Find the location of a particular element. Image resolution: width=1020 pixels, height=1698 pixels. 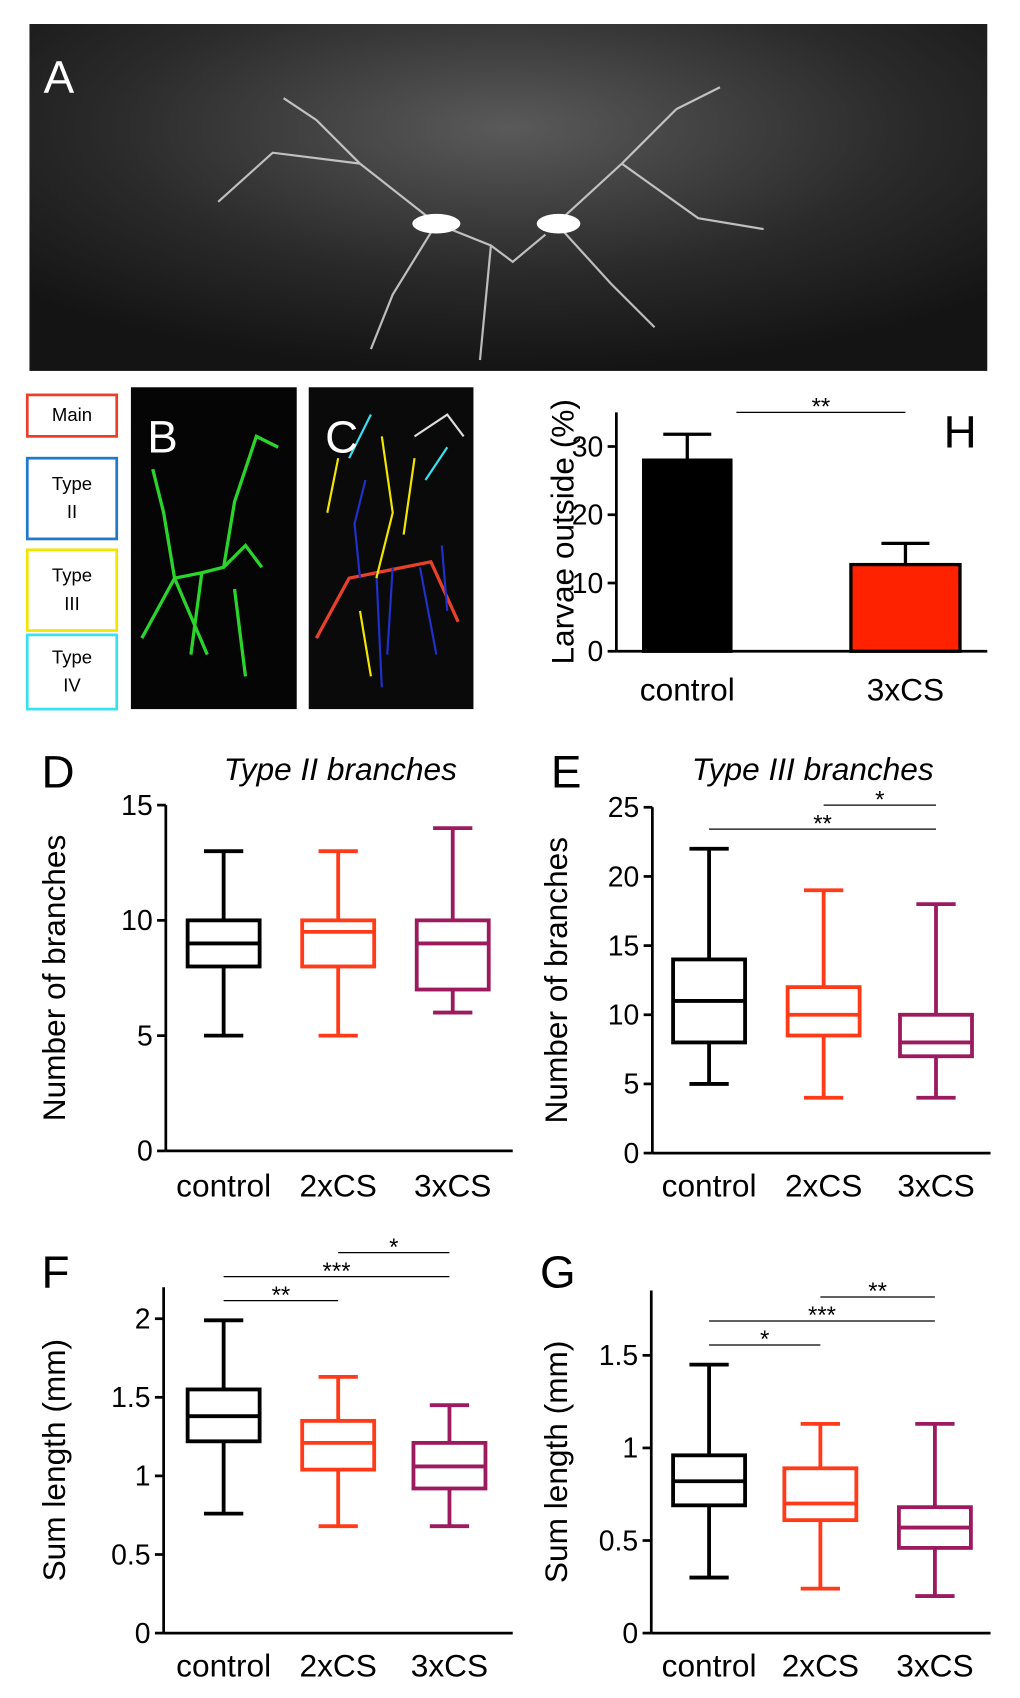

legend-label-box: Main is located at coordinates (72, 415).